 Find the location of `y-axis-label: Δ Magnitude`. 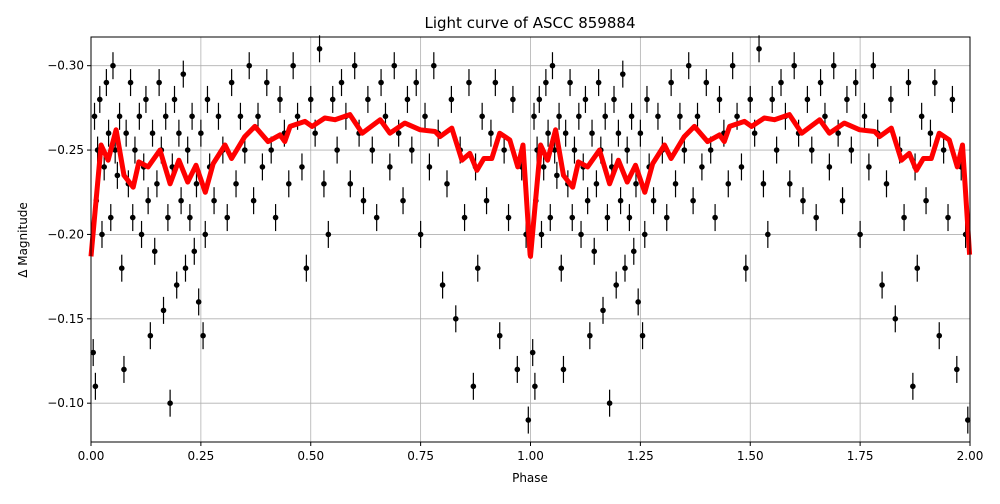

y-axis-label: Δ Magnitude is located at coordinates (23, 240).